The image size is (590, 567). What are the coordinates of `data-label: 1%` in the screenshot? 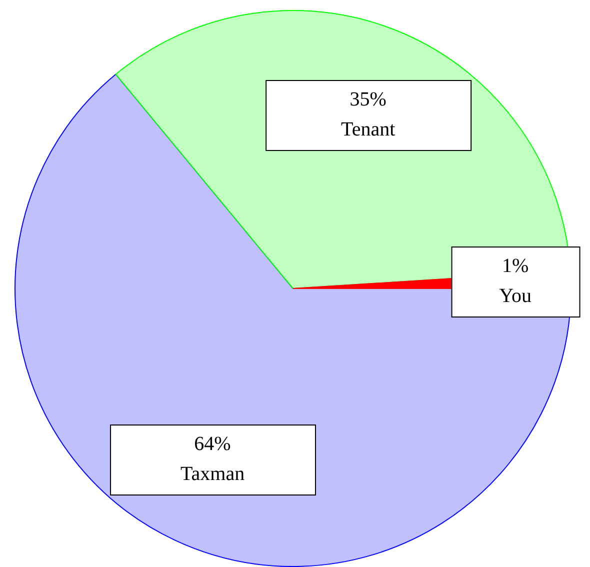 It's located at (515, 265).